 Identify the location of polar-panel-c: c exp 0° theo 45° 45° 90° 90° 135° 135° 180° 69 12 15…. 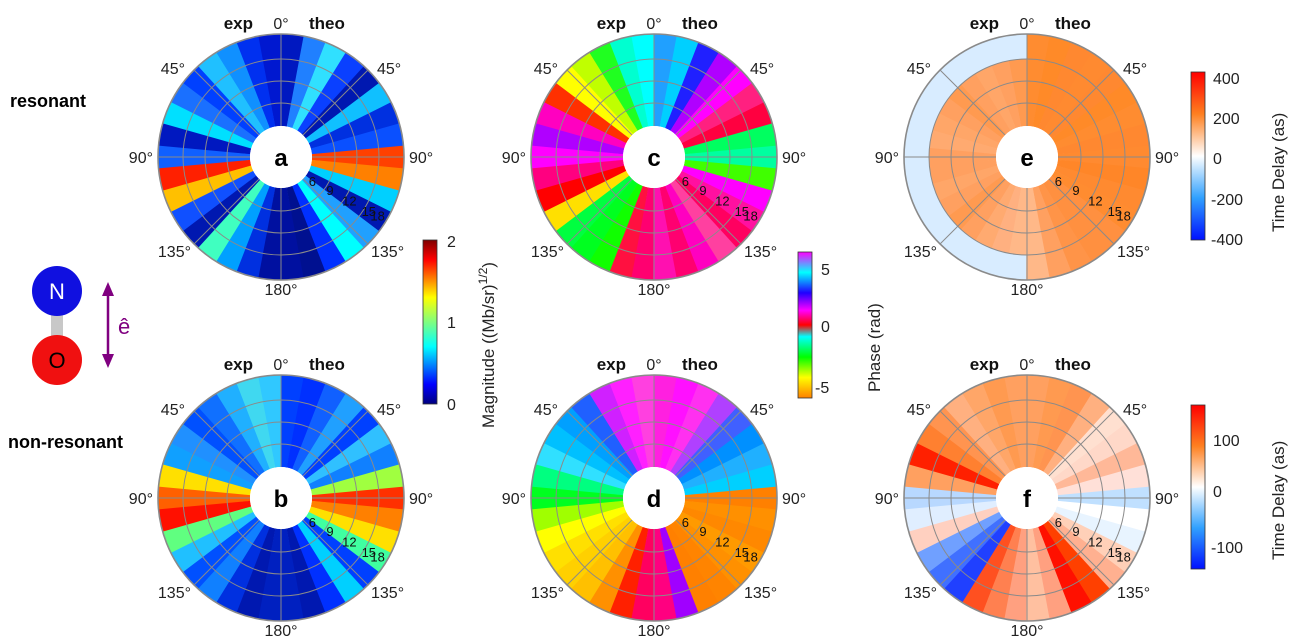
(654, 156).